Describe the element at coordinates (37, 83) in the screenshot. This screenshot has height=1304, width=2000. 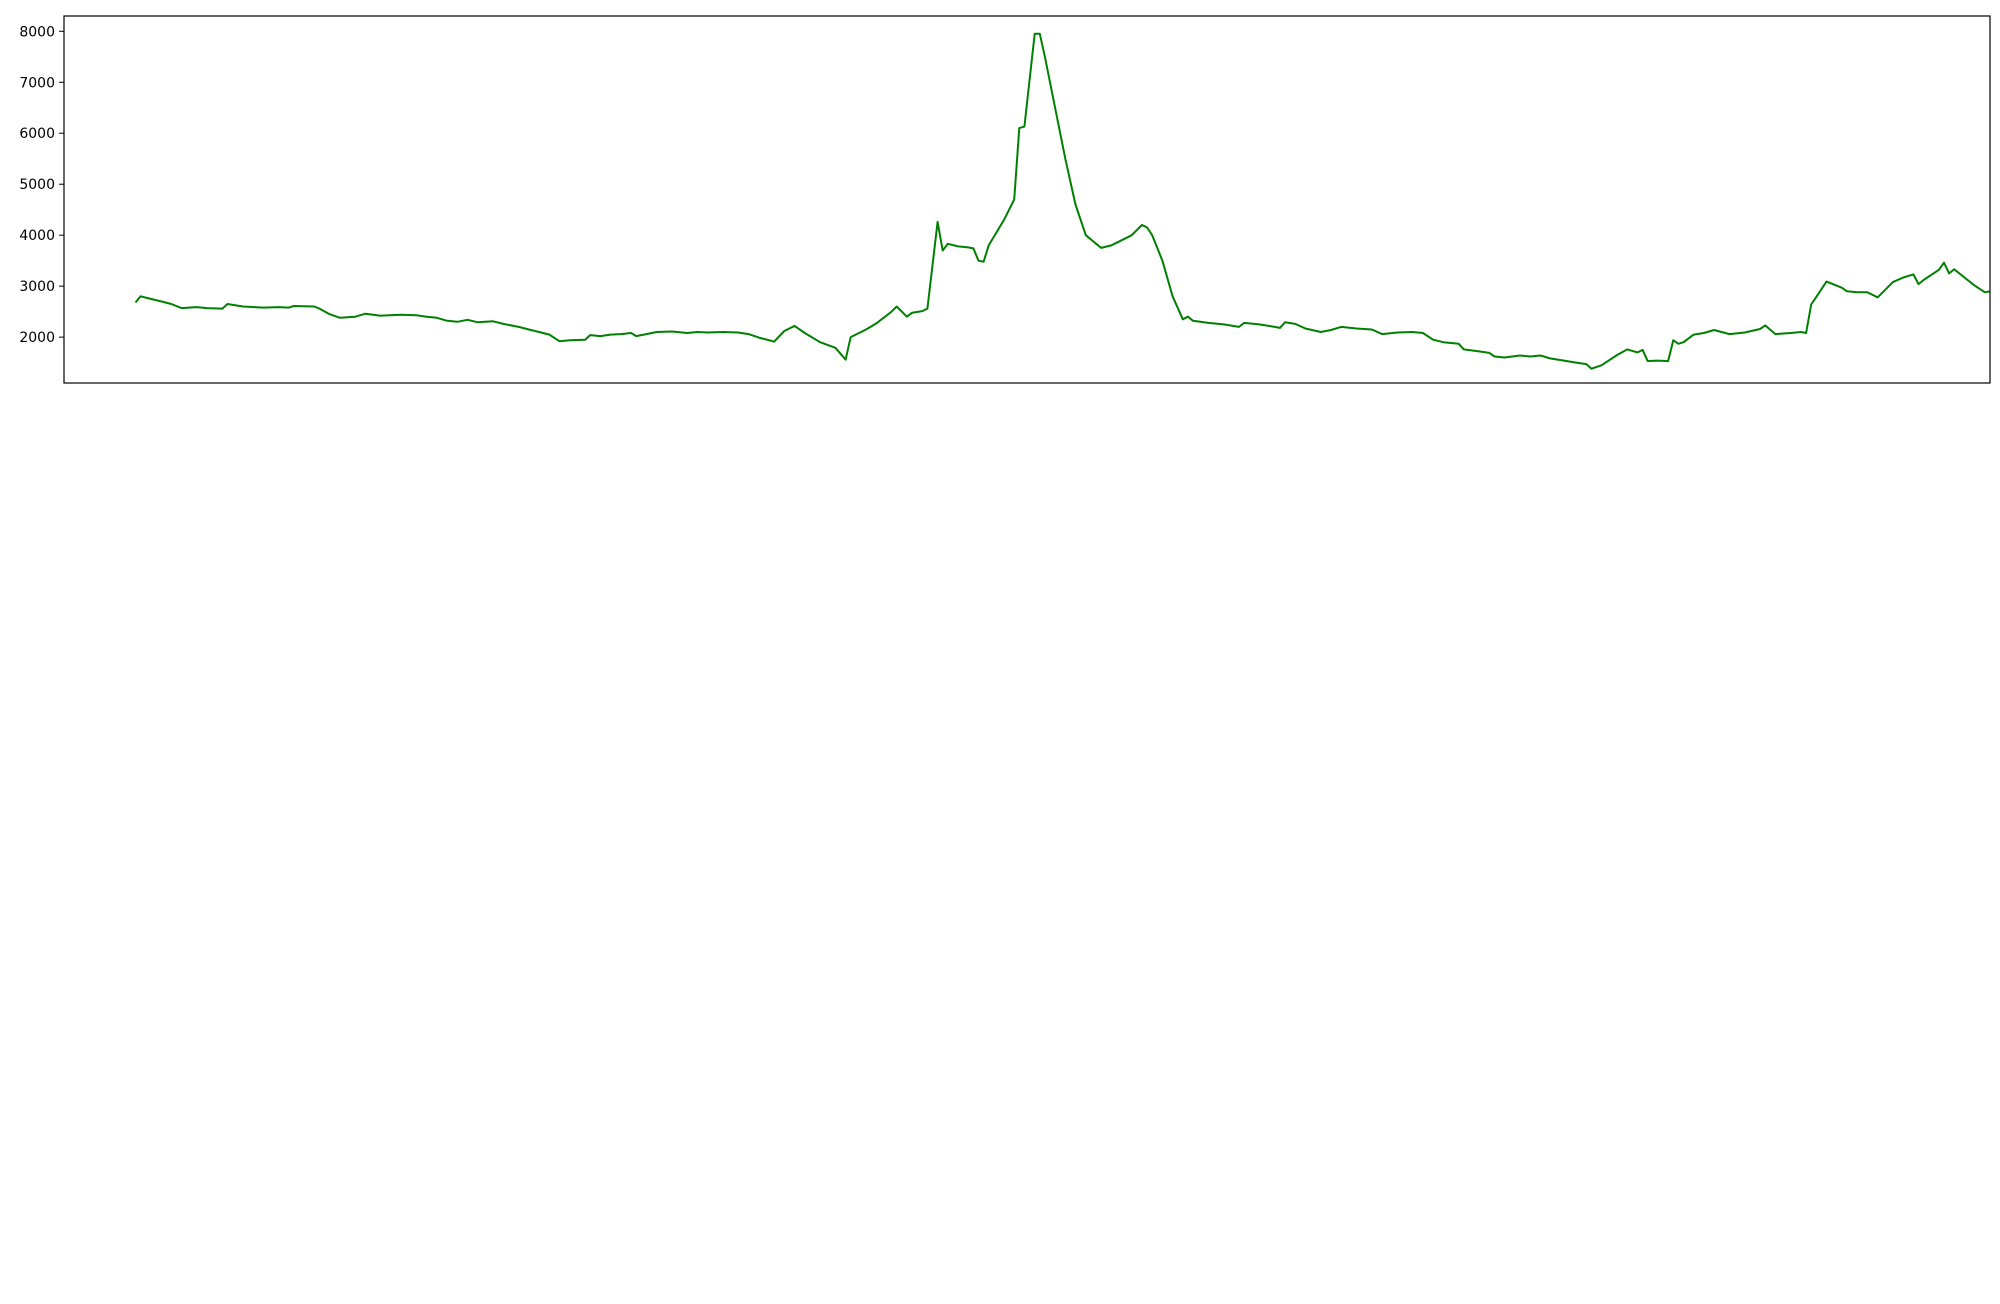
I see `panel-1-ytick-label-5: 7000` at that location.